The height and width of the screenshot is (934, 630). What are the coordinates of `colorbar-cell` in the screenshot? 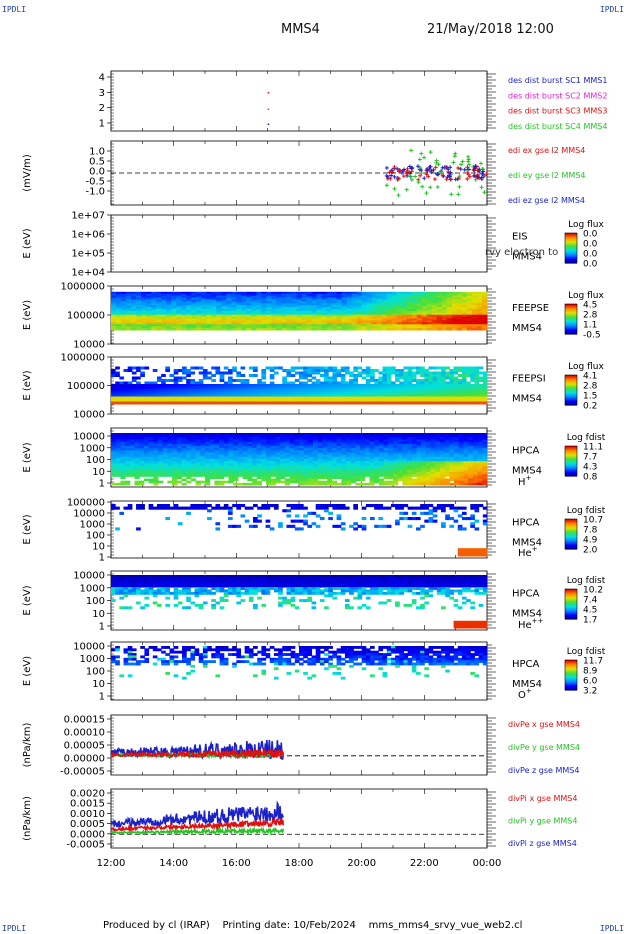 It's located at (571, 404).